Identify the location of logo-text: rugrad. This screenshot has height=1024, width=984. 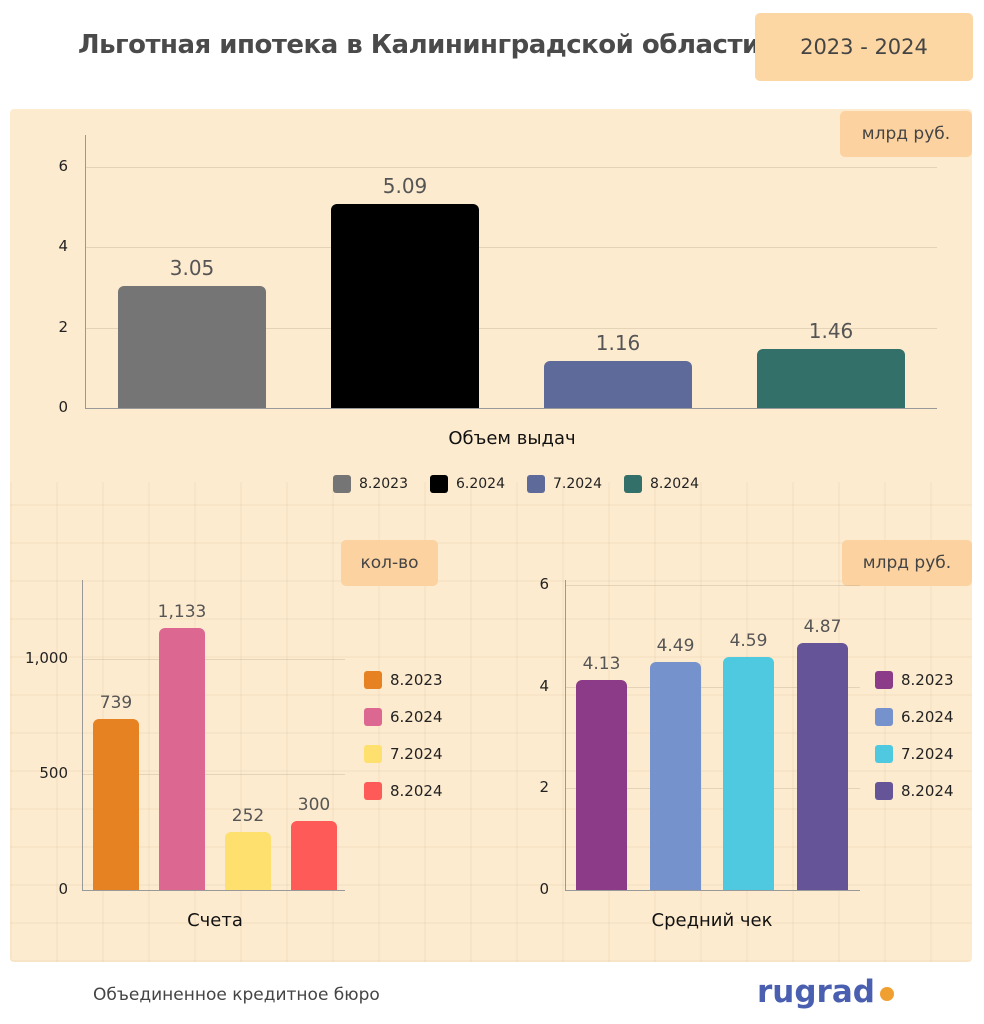
(816, 992).